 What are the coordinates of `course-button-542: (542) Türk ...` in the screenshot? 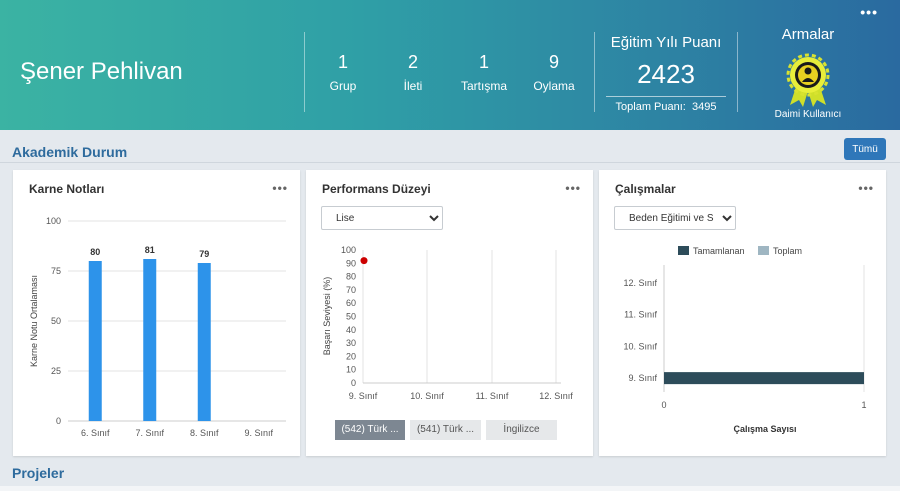 It's located at (370, 430).